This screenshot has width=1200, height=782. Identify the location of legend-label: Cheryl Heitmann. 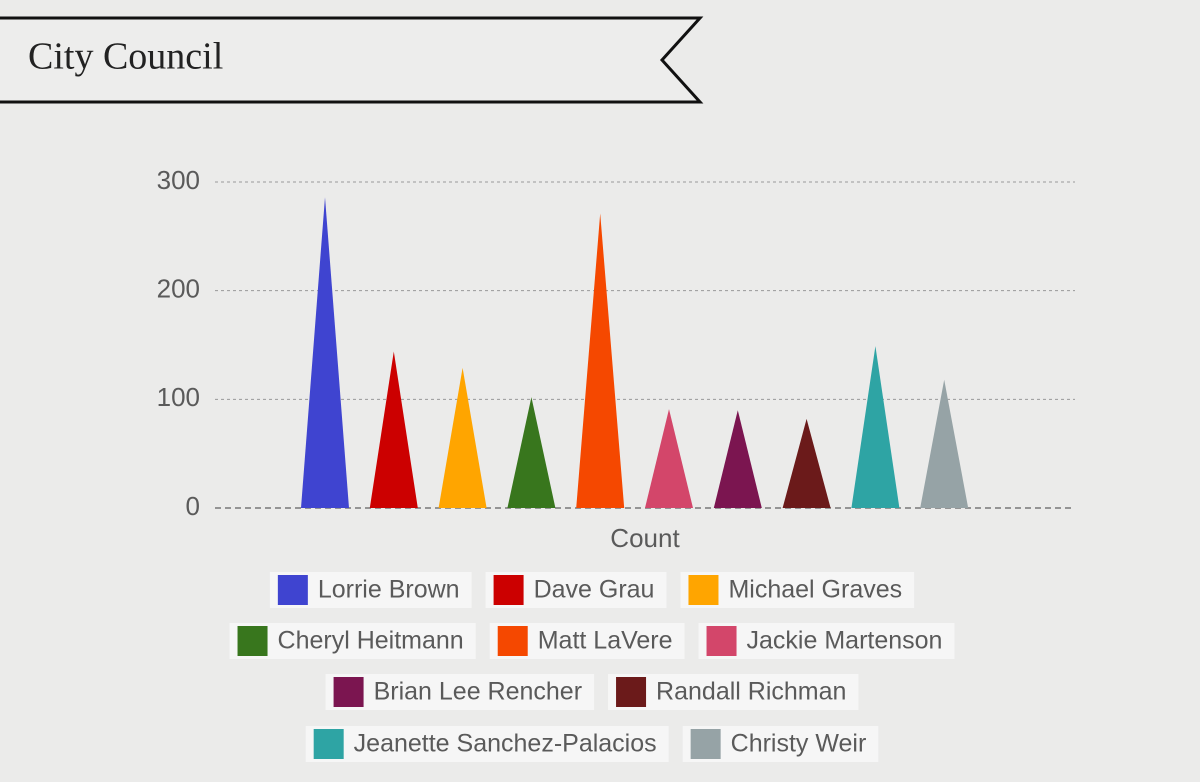
(371, 641).